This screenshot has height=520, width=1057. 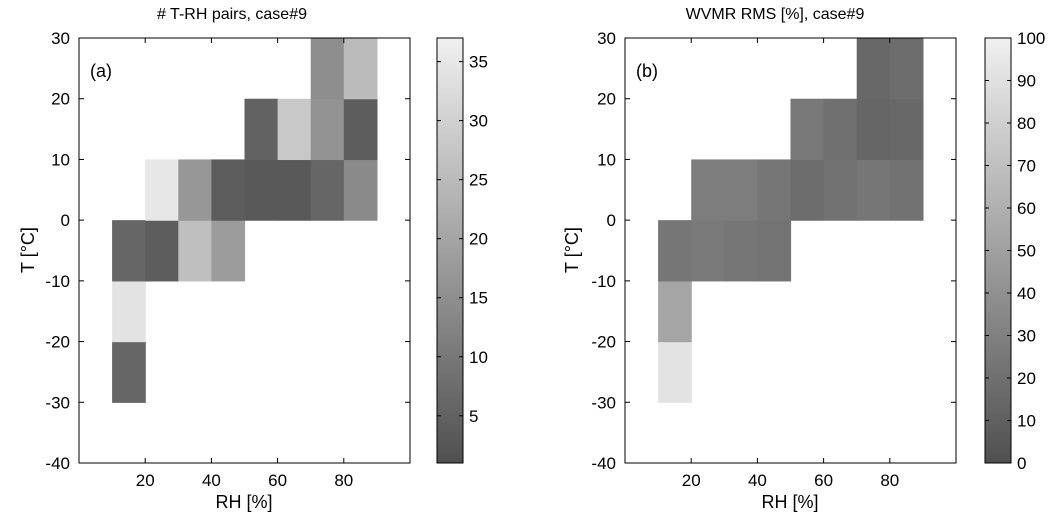 I want to click on panel-a-title: # T-RH pairs, case#9, so click(x=232, y=14).